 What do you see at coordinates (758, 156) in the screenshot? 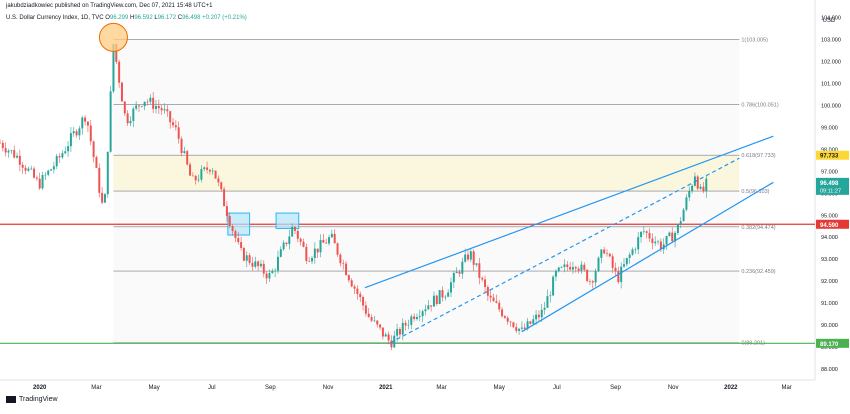
I see `fib-level-label: 0.618(97.733)` at bounding box center [758, 156].